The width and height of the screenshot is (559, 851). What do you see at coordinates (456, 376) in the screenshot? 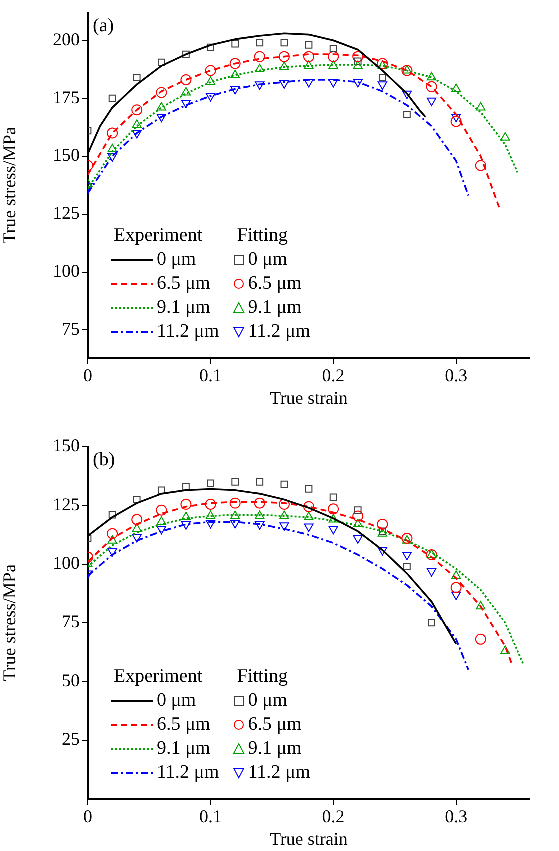
I see `x-tick-label: 0.3` at bounding box center [456, 376].